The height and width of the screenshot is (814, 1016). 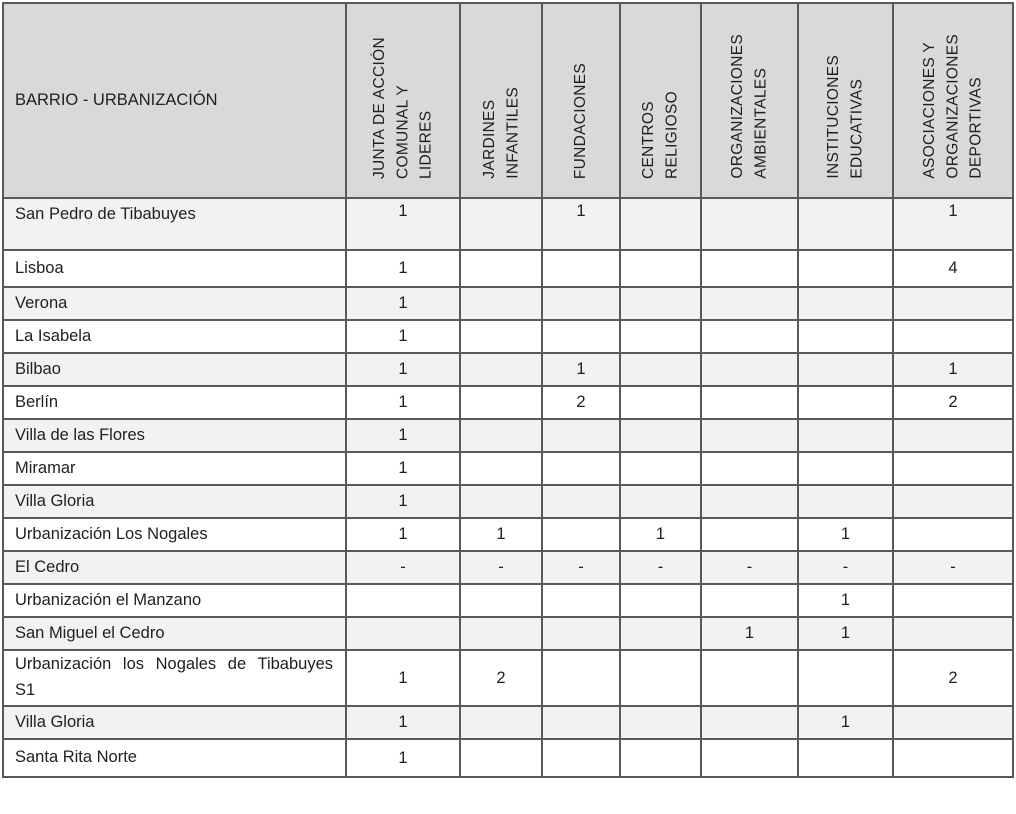 What do you see at coordinates (174, 678) in the screenshot?
I see `barrio-name-cell: Urbanización los Nogales de Tibabuyes S1` at bounding box center [174, 678].